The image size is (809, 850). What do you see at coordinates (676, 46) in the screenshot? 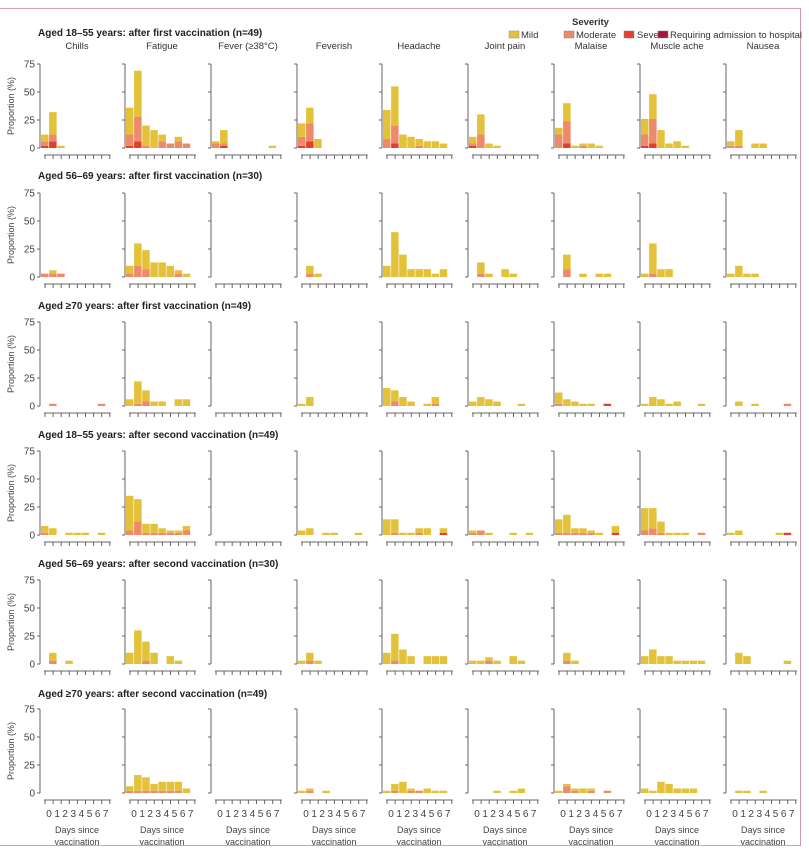
I see `panel-title-muscle-ache: Muscle ache` at bounding box center [676, 46].